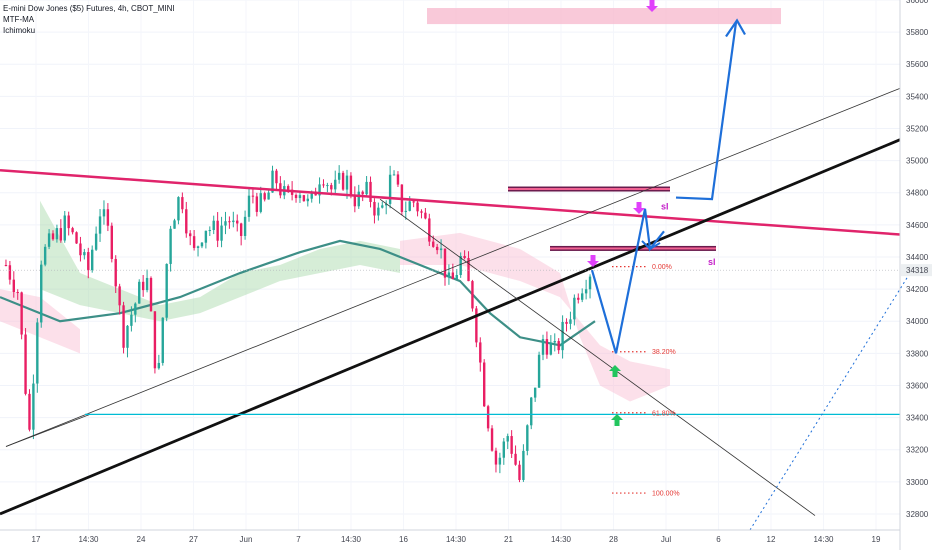 Image resolution: width=932 pixels, height=550 pixels. I want to click on time-tick-label: 28, so click(613, 539).